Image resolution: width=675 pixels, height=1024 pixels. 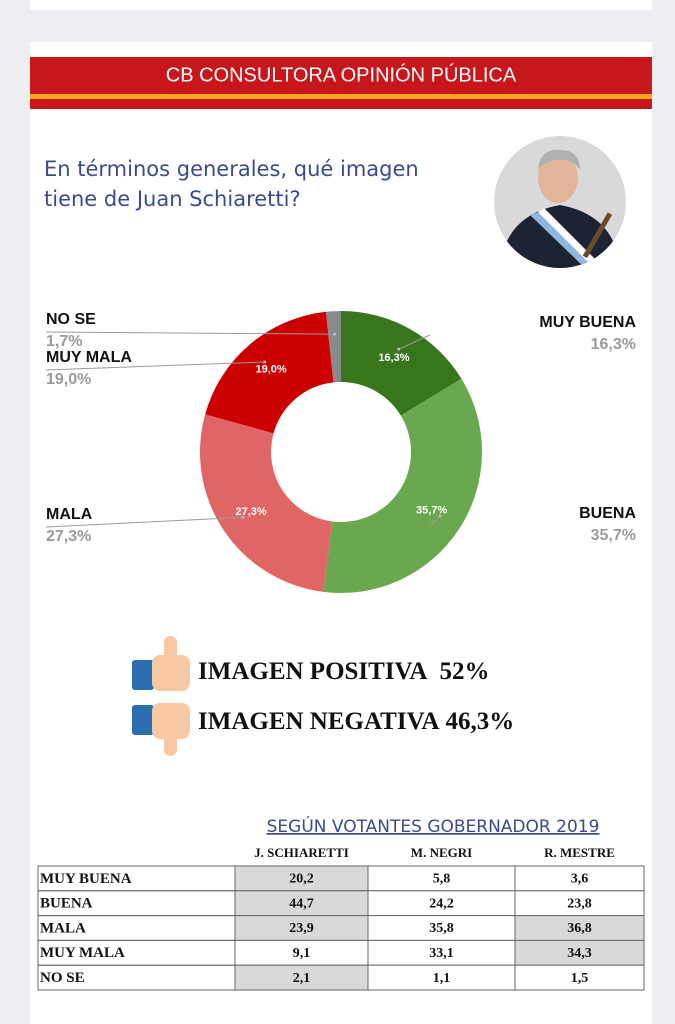 What do you see at coordinates (607, 513) in the screenshot?
I see `legend-name: BUENA` at bounding box center [607, 513].